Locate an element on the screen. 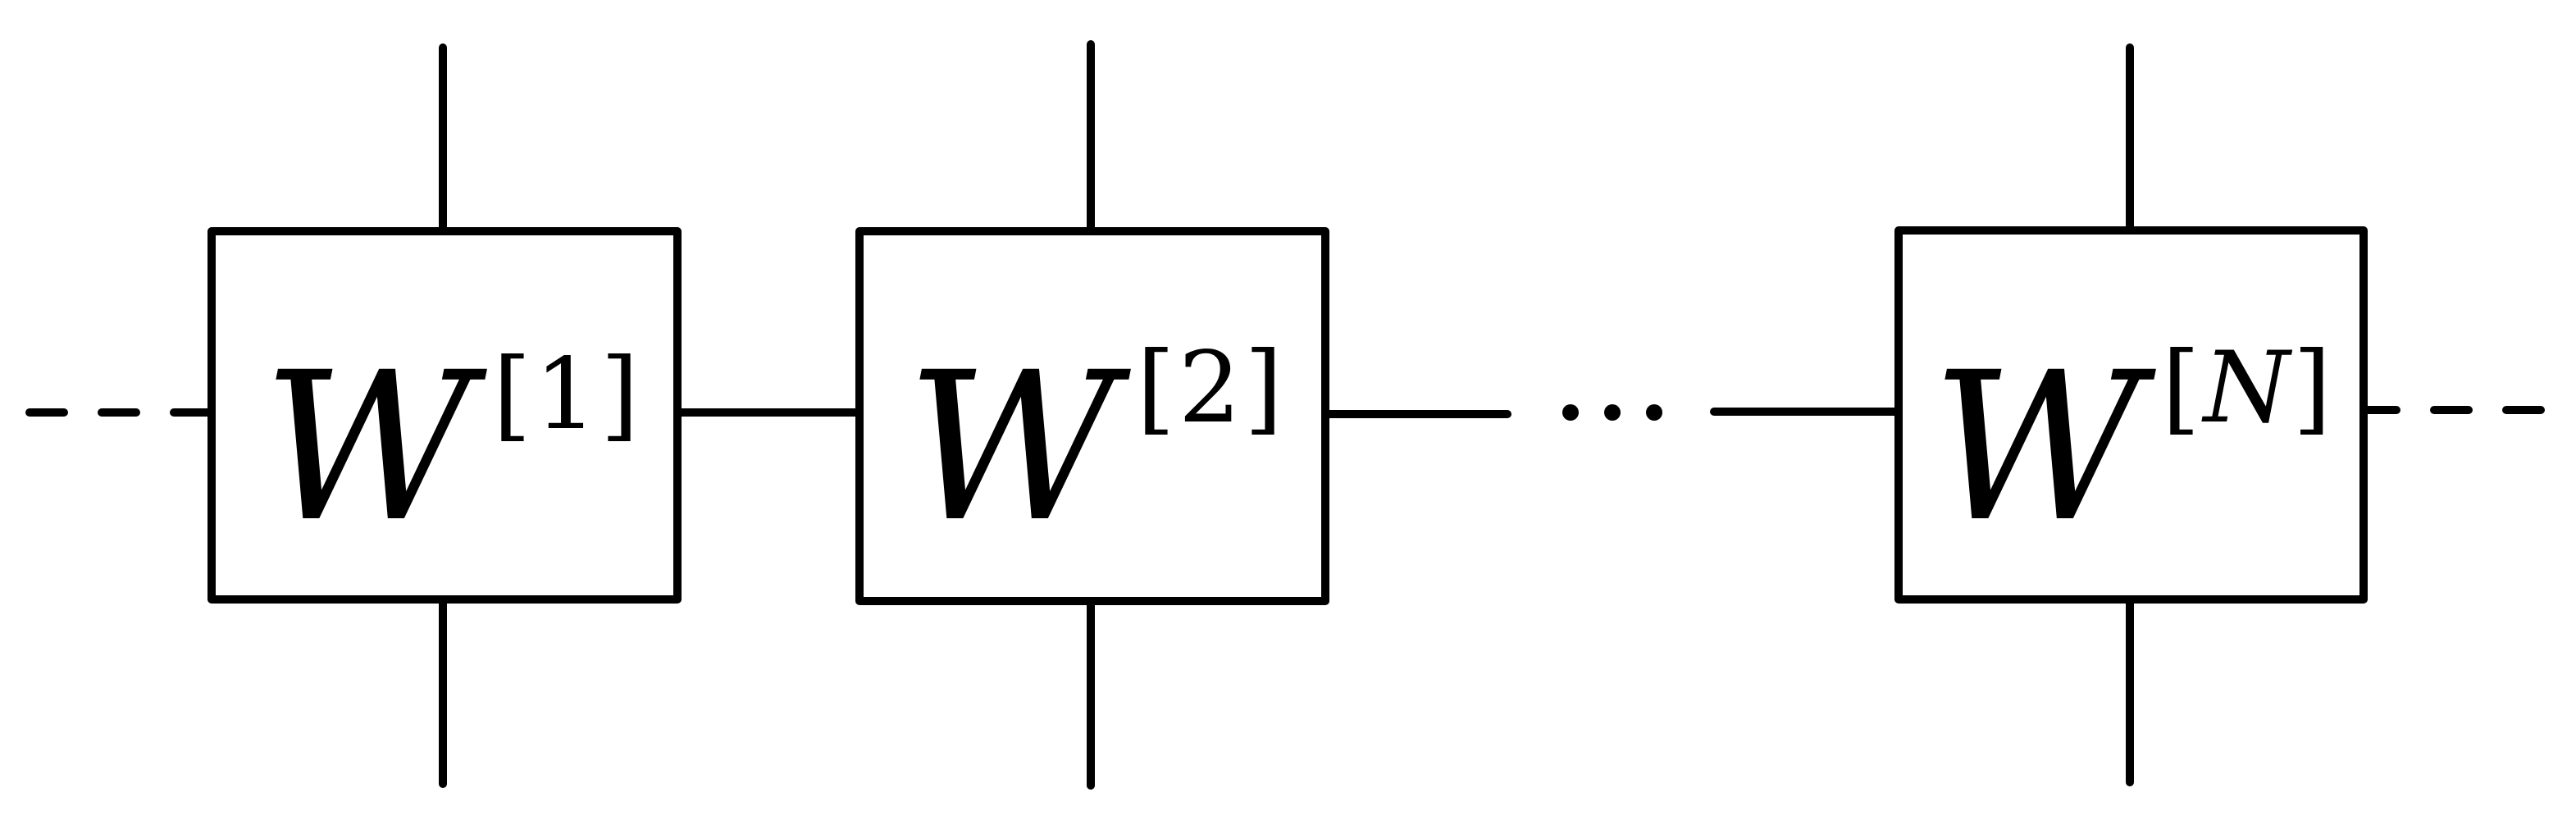 Image resolution: width=2576 pixels, height=820 pixels. tensor-index: 2 is located at coordinates (1210, 388).